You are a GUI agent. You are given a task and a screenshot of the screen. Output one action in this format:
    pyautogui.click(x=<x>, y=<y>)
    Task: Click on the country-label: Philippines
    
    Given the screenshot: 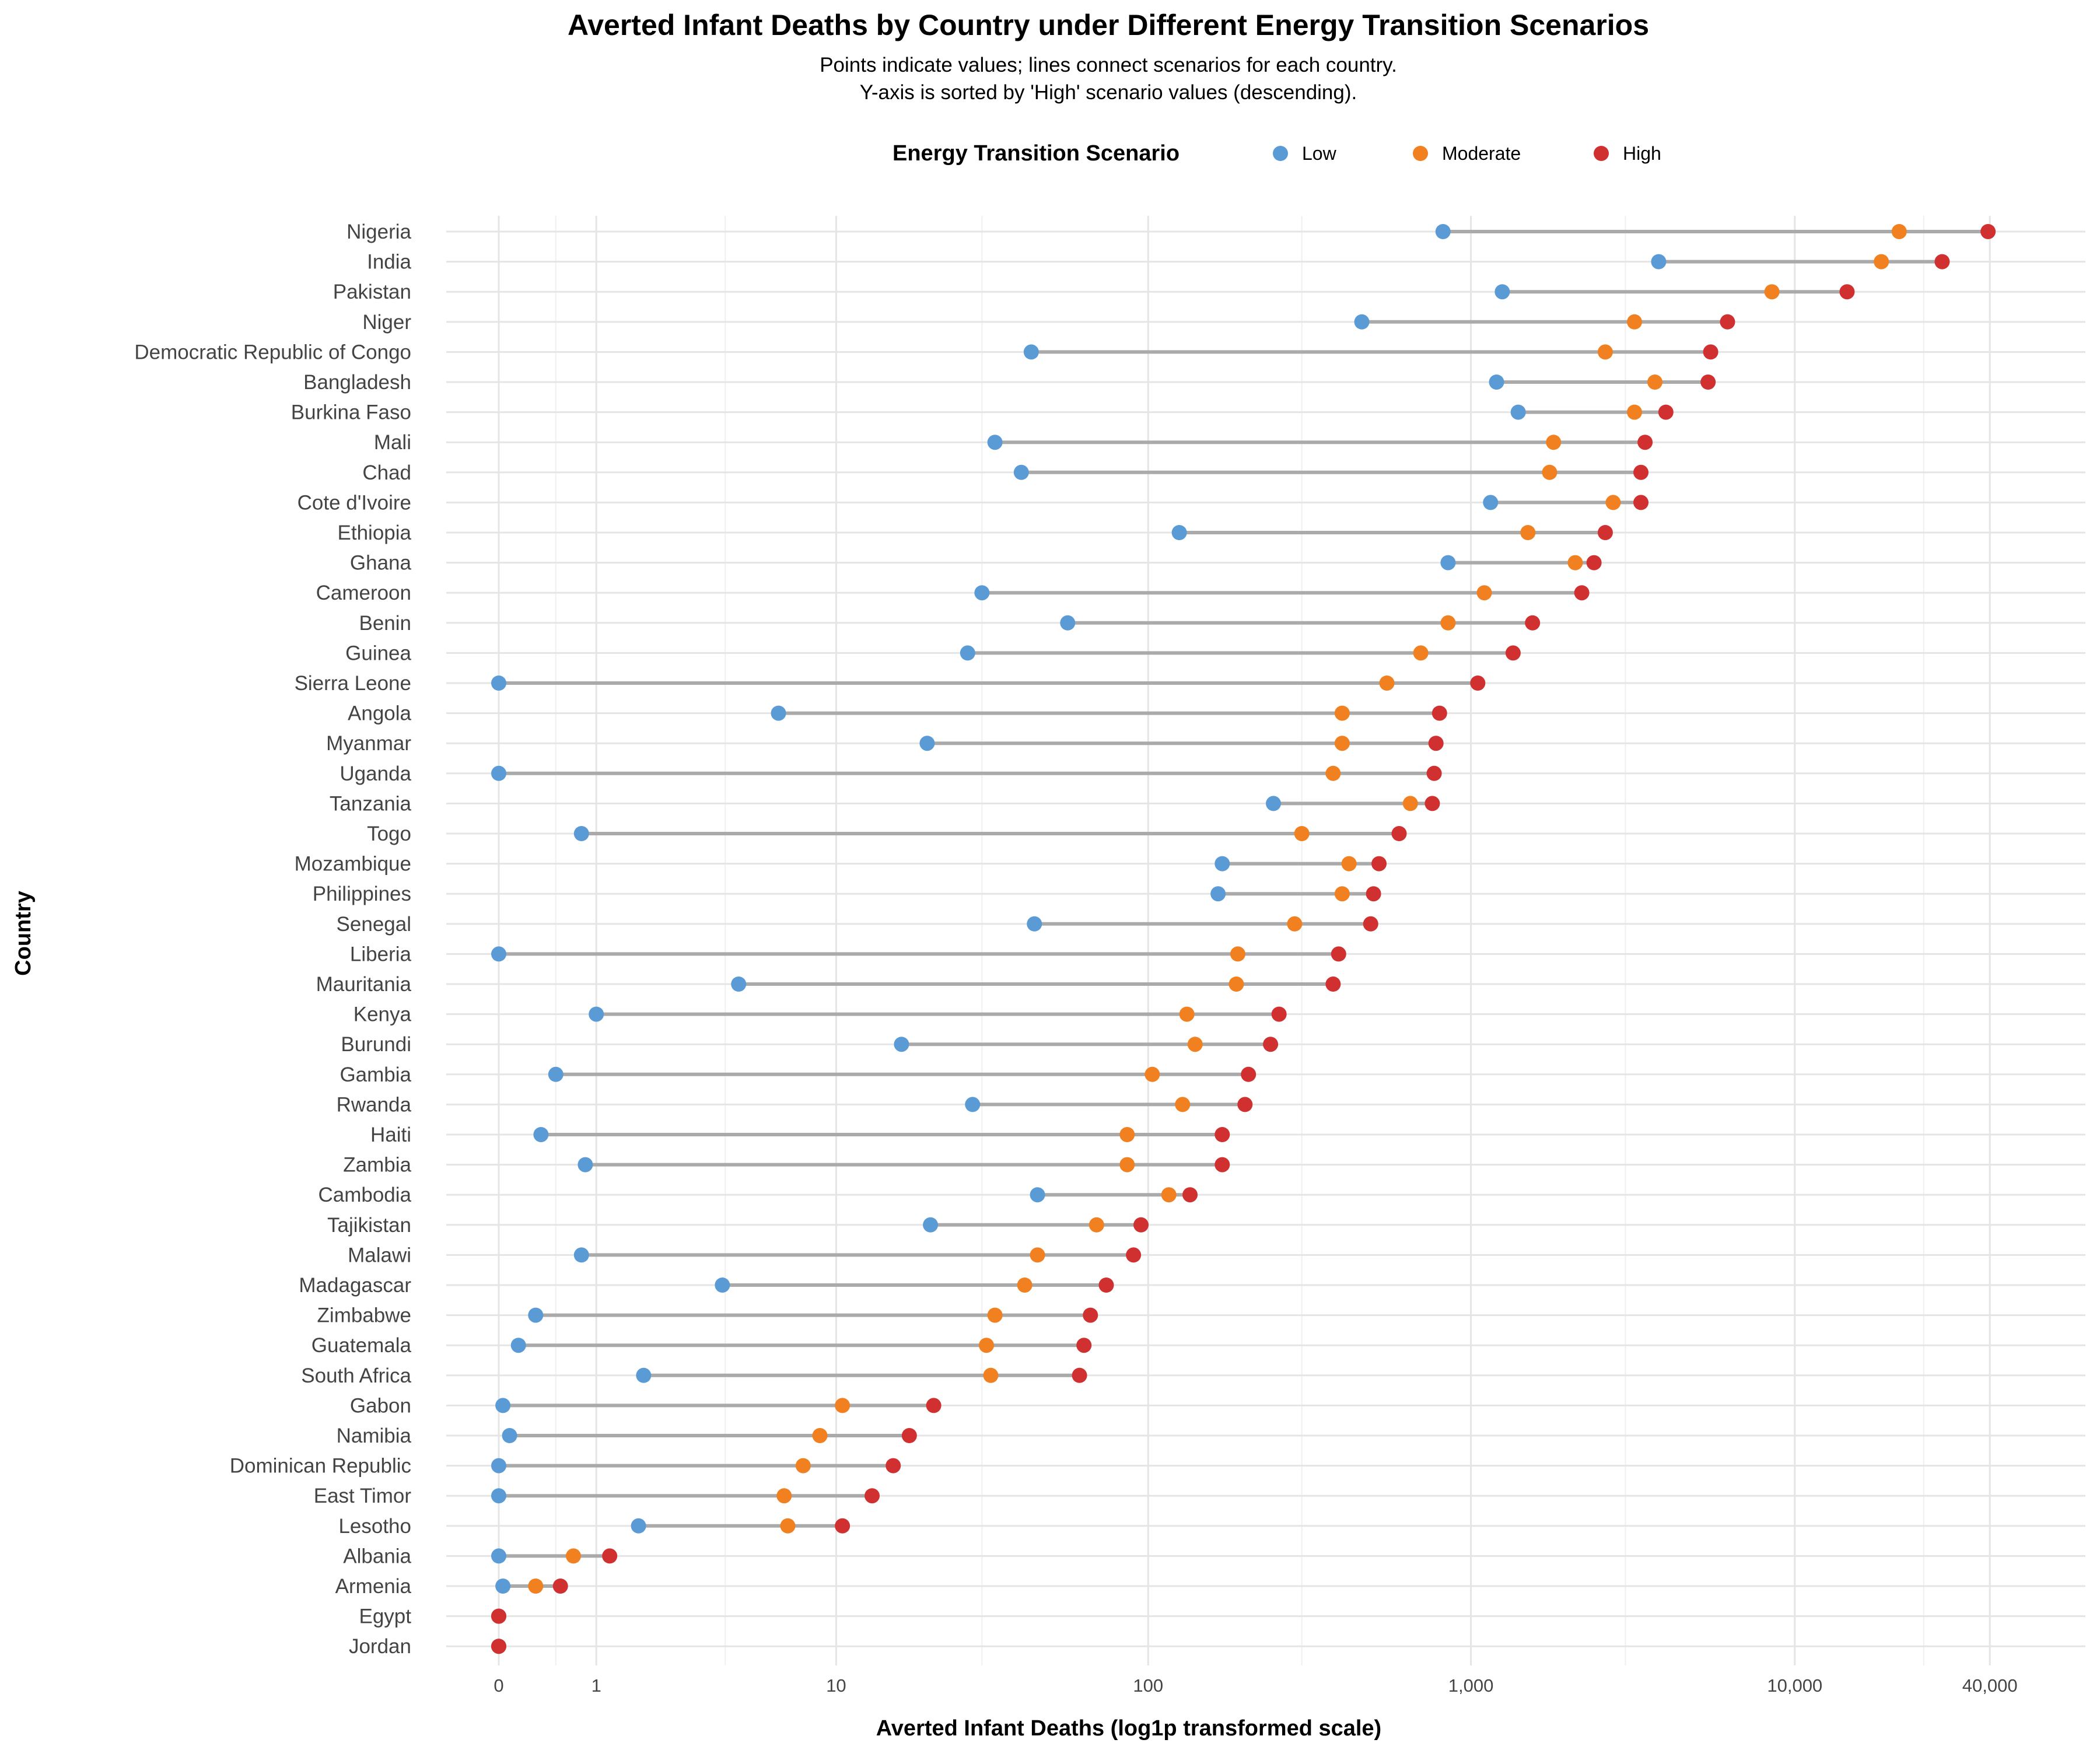 What is the action you would take?
    pyautogui.click(x=362, y=894)
    